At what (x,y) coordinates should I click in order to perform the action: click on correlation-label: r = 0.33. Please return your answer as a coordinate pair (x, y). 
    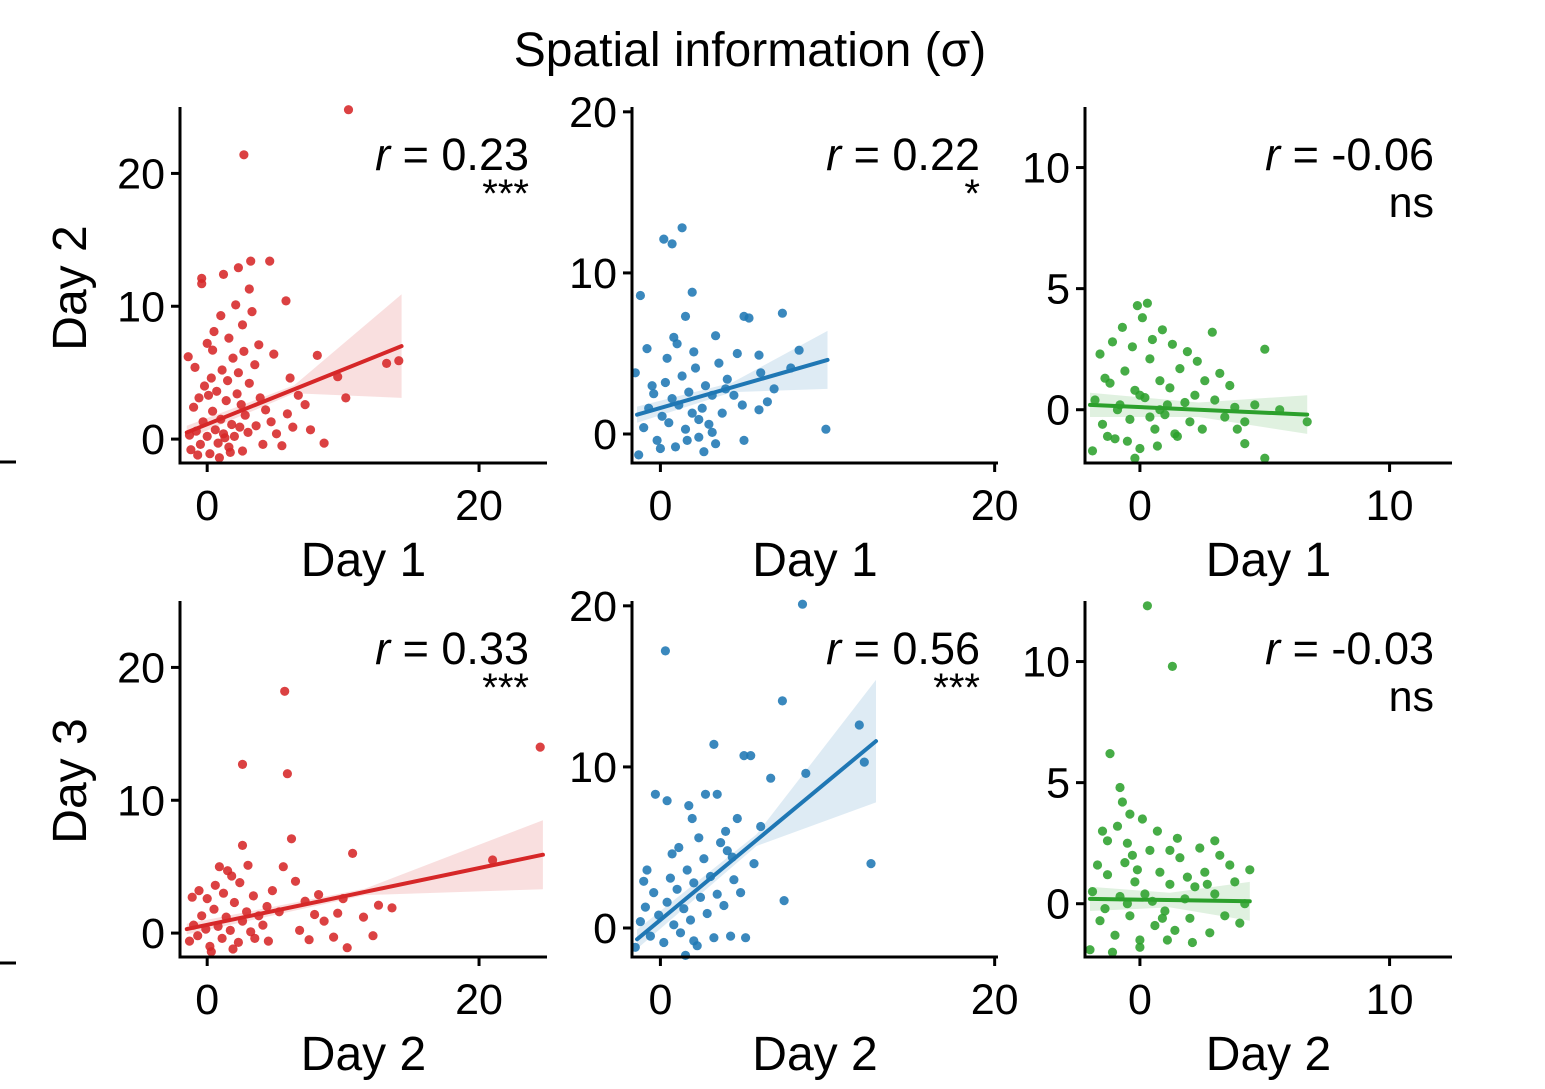
    Looking at the image, I should click on (452, 648).